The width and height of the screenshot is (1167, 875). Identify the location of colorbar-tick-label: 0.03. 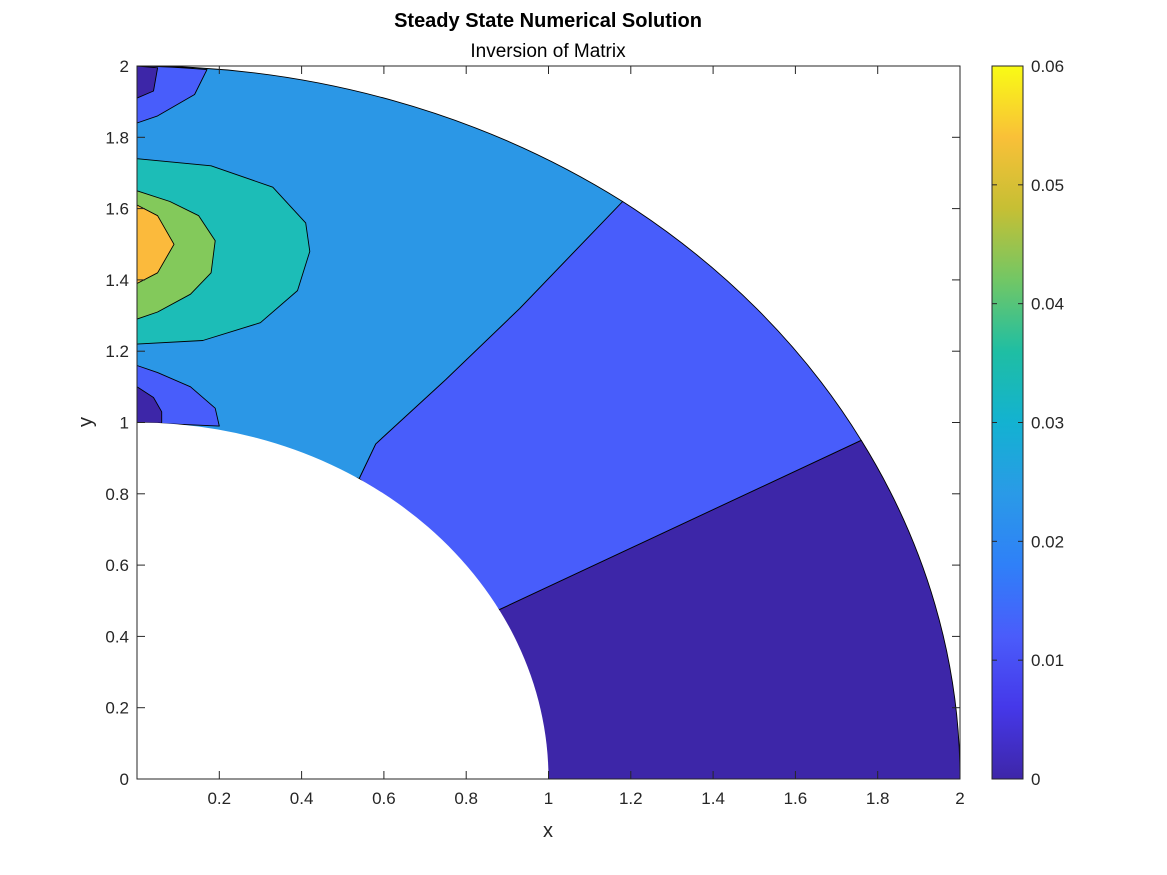
(1047, 423).